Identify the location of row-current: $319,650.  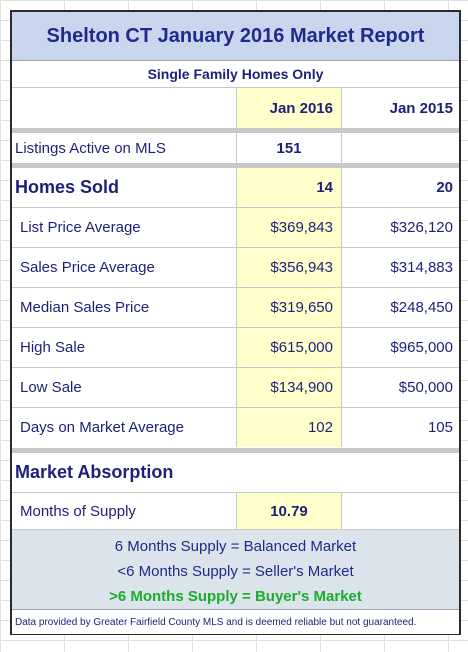
(289, 307).